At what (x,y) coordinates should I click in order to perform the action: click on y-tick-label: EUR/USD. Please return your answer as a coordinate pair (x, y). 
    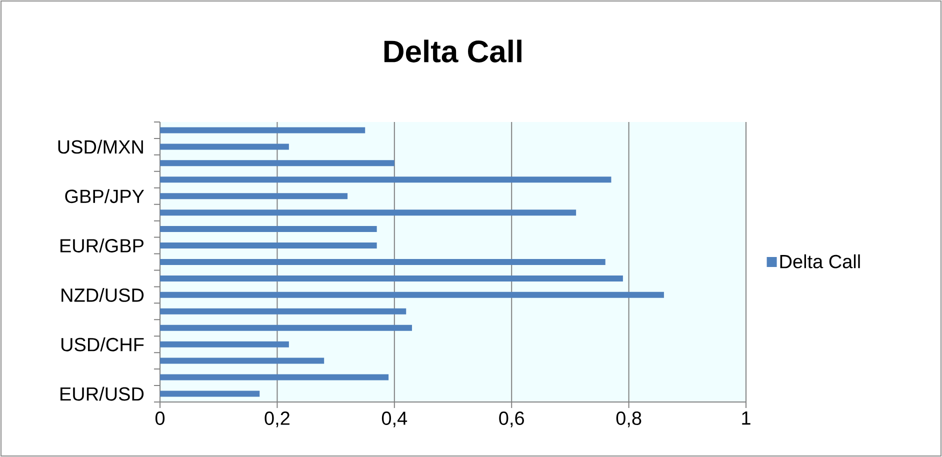
    Looking at the image, I should click on (102, 393).